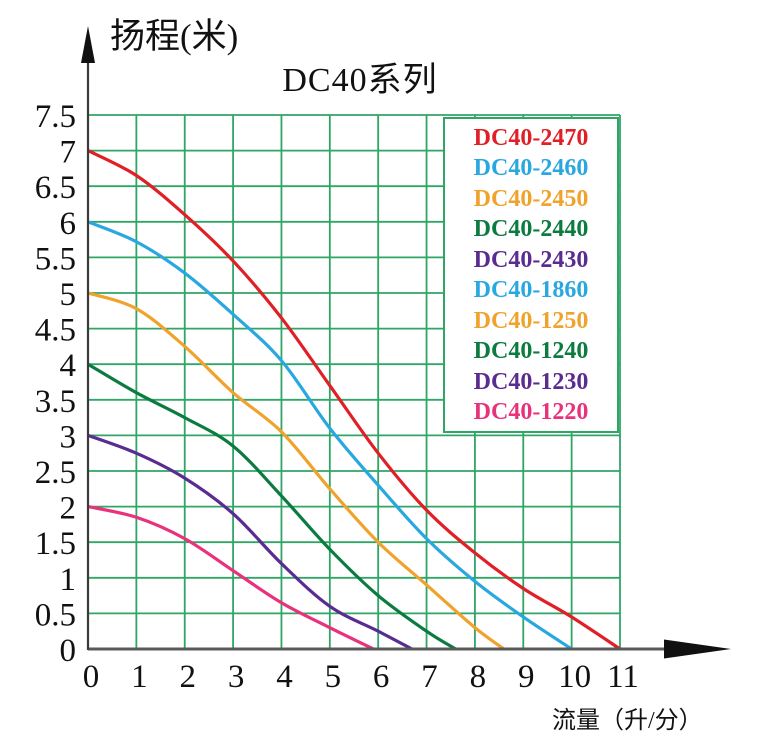 The height and width of the screenshot is (741, 760). I want to click on x-tick-label: 7, so click(429, 677).